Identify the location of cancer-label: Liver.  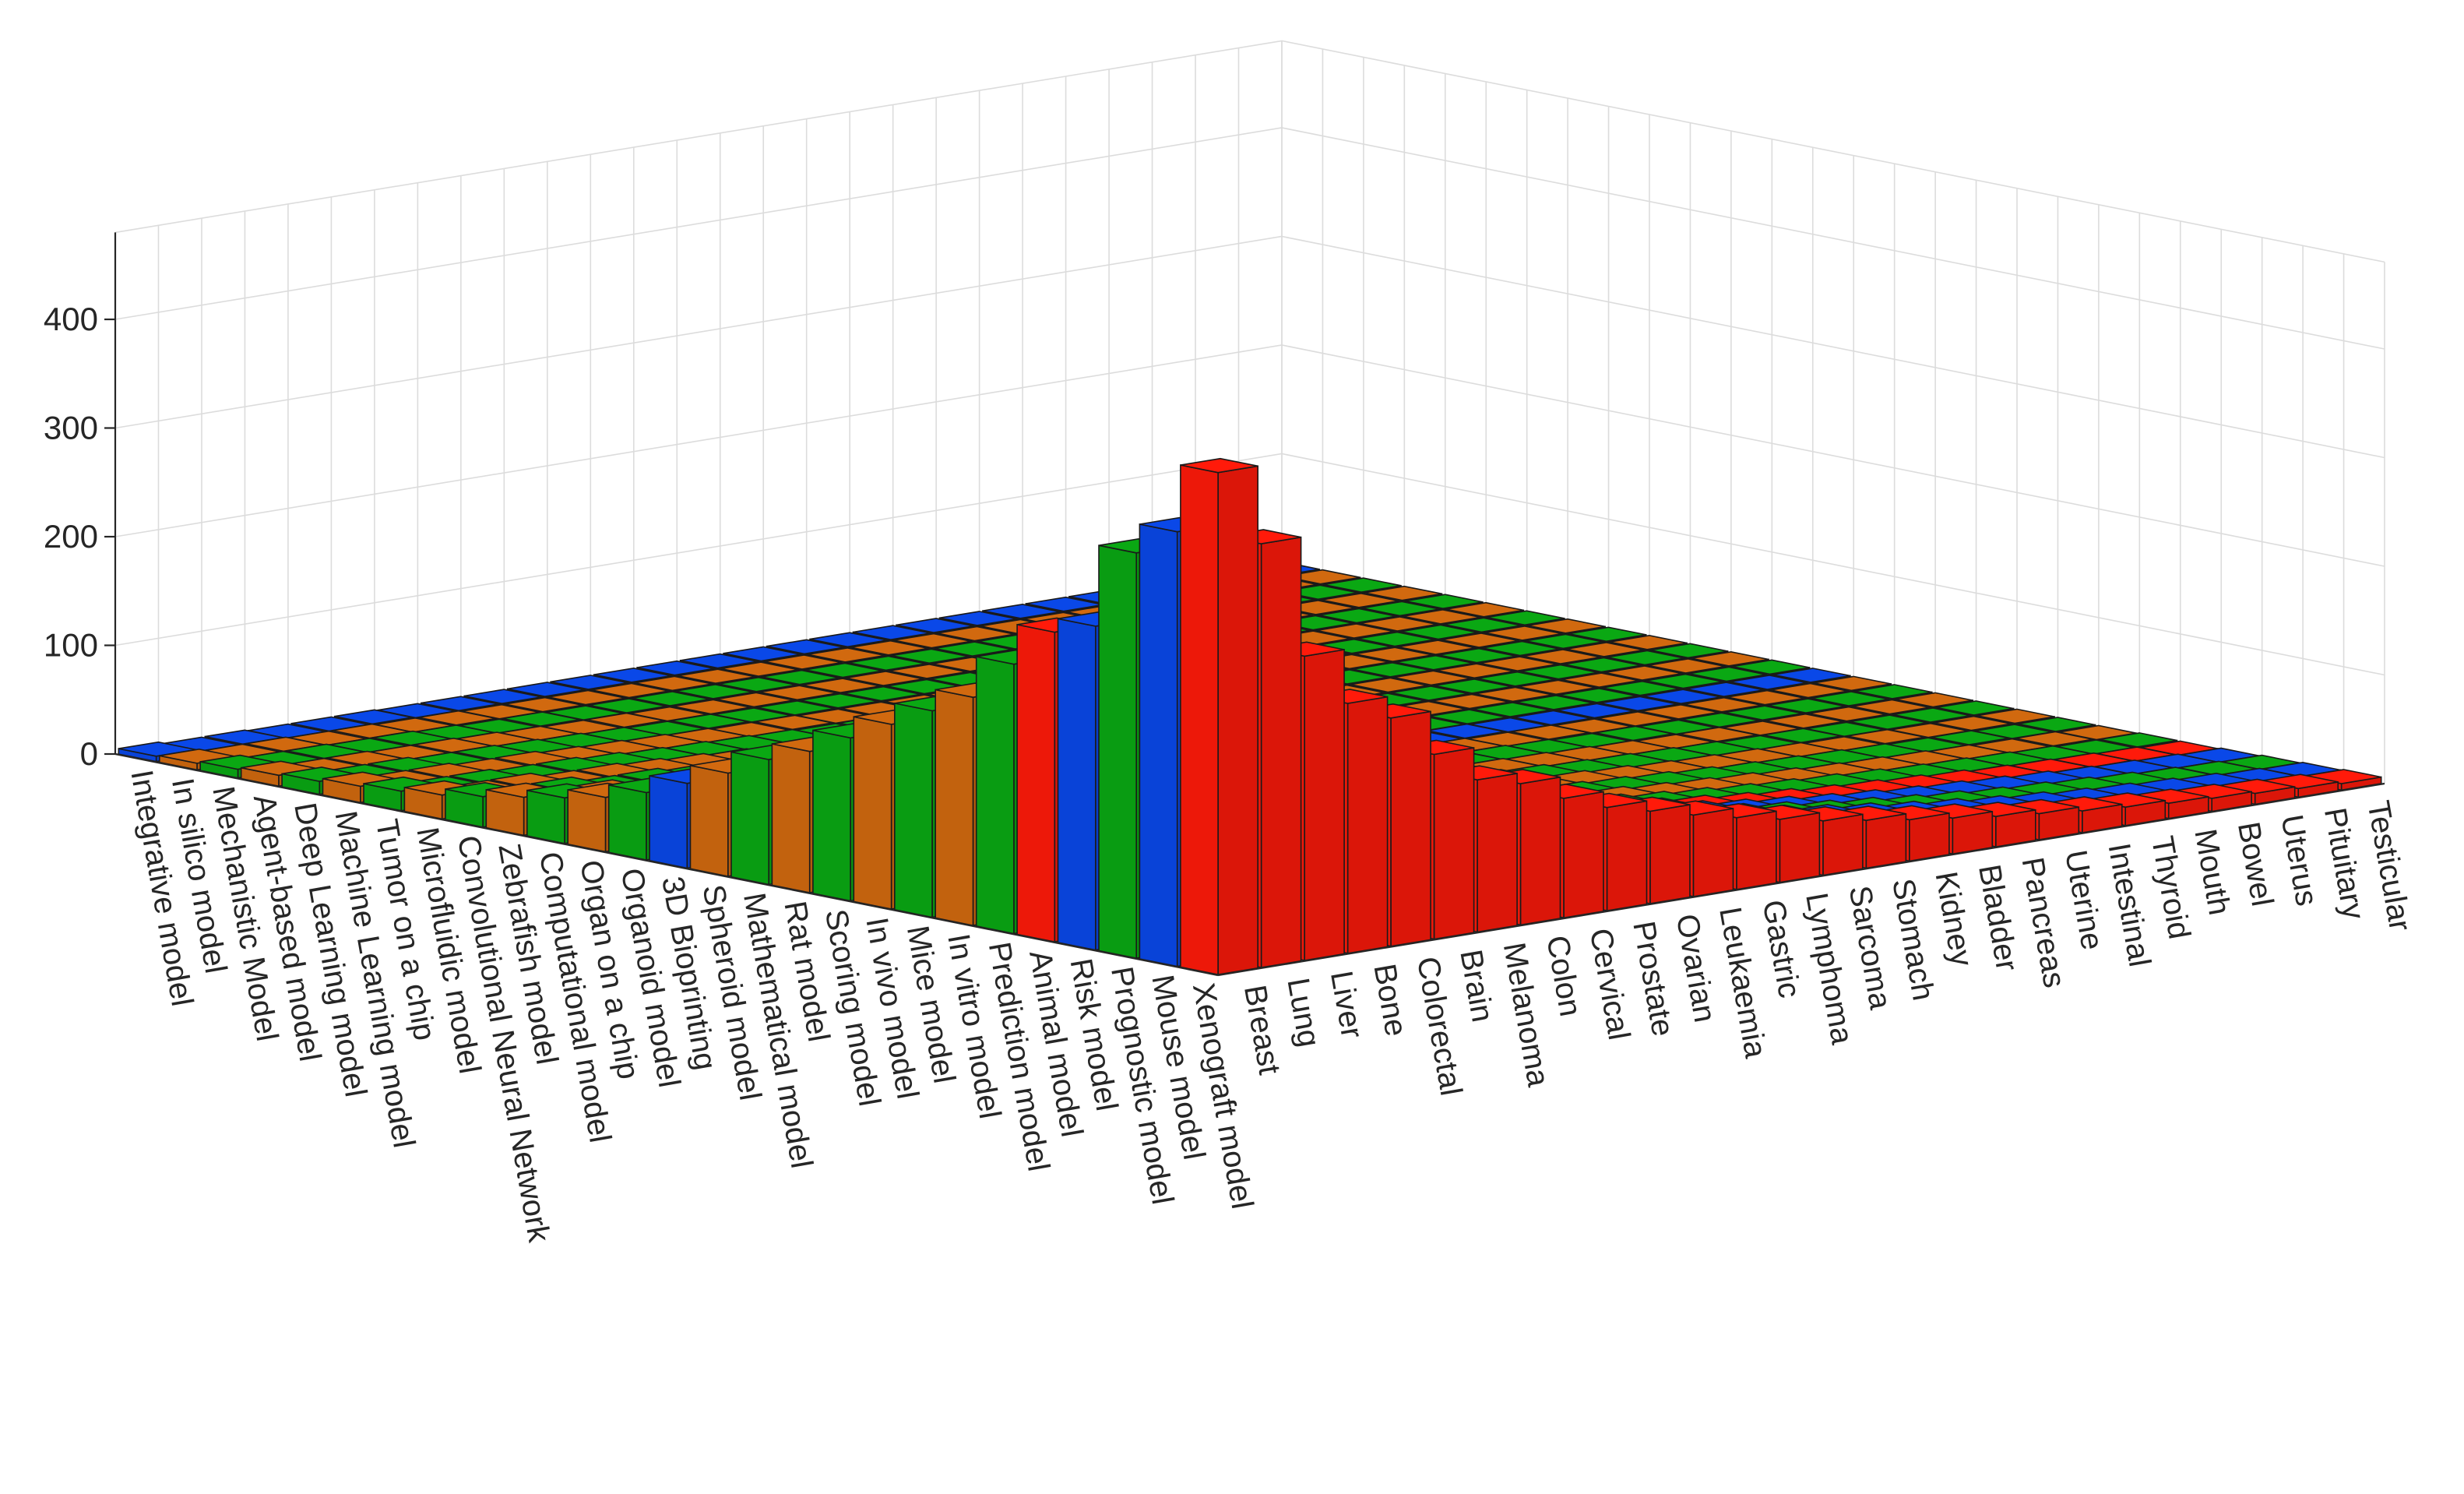
(1346, 1004).